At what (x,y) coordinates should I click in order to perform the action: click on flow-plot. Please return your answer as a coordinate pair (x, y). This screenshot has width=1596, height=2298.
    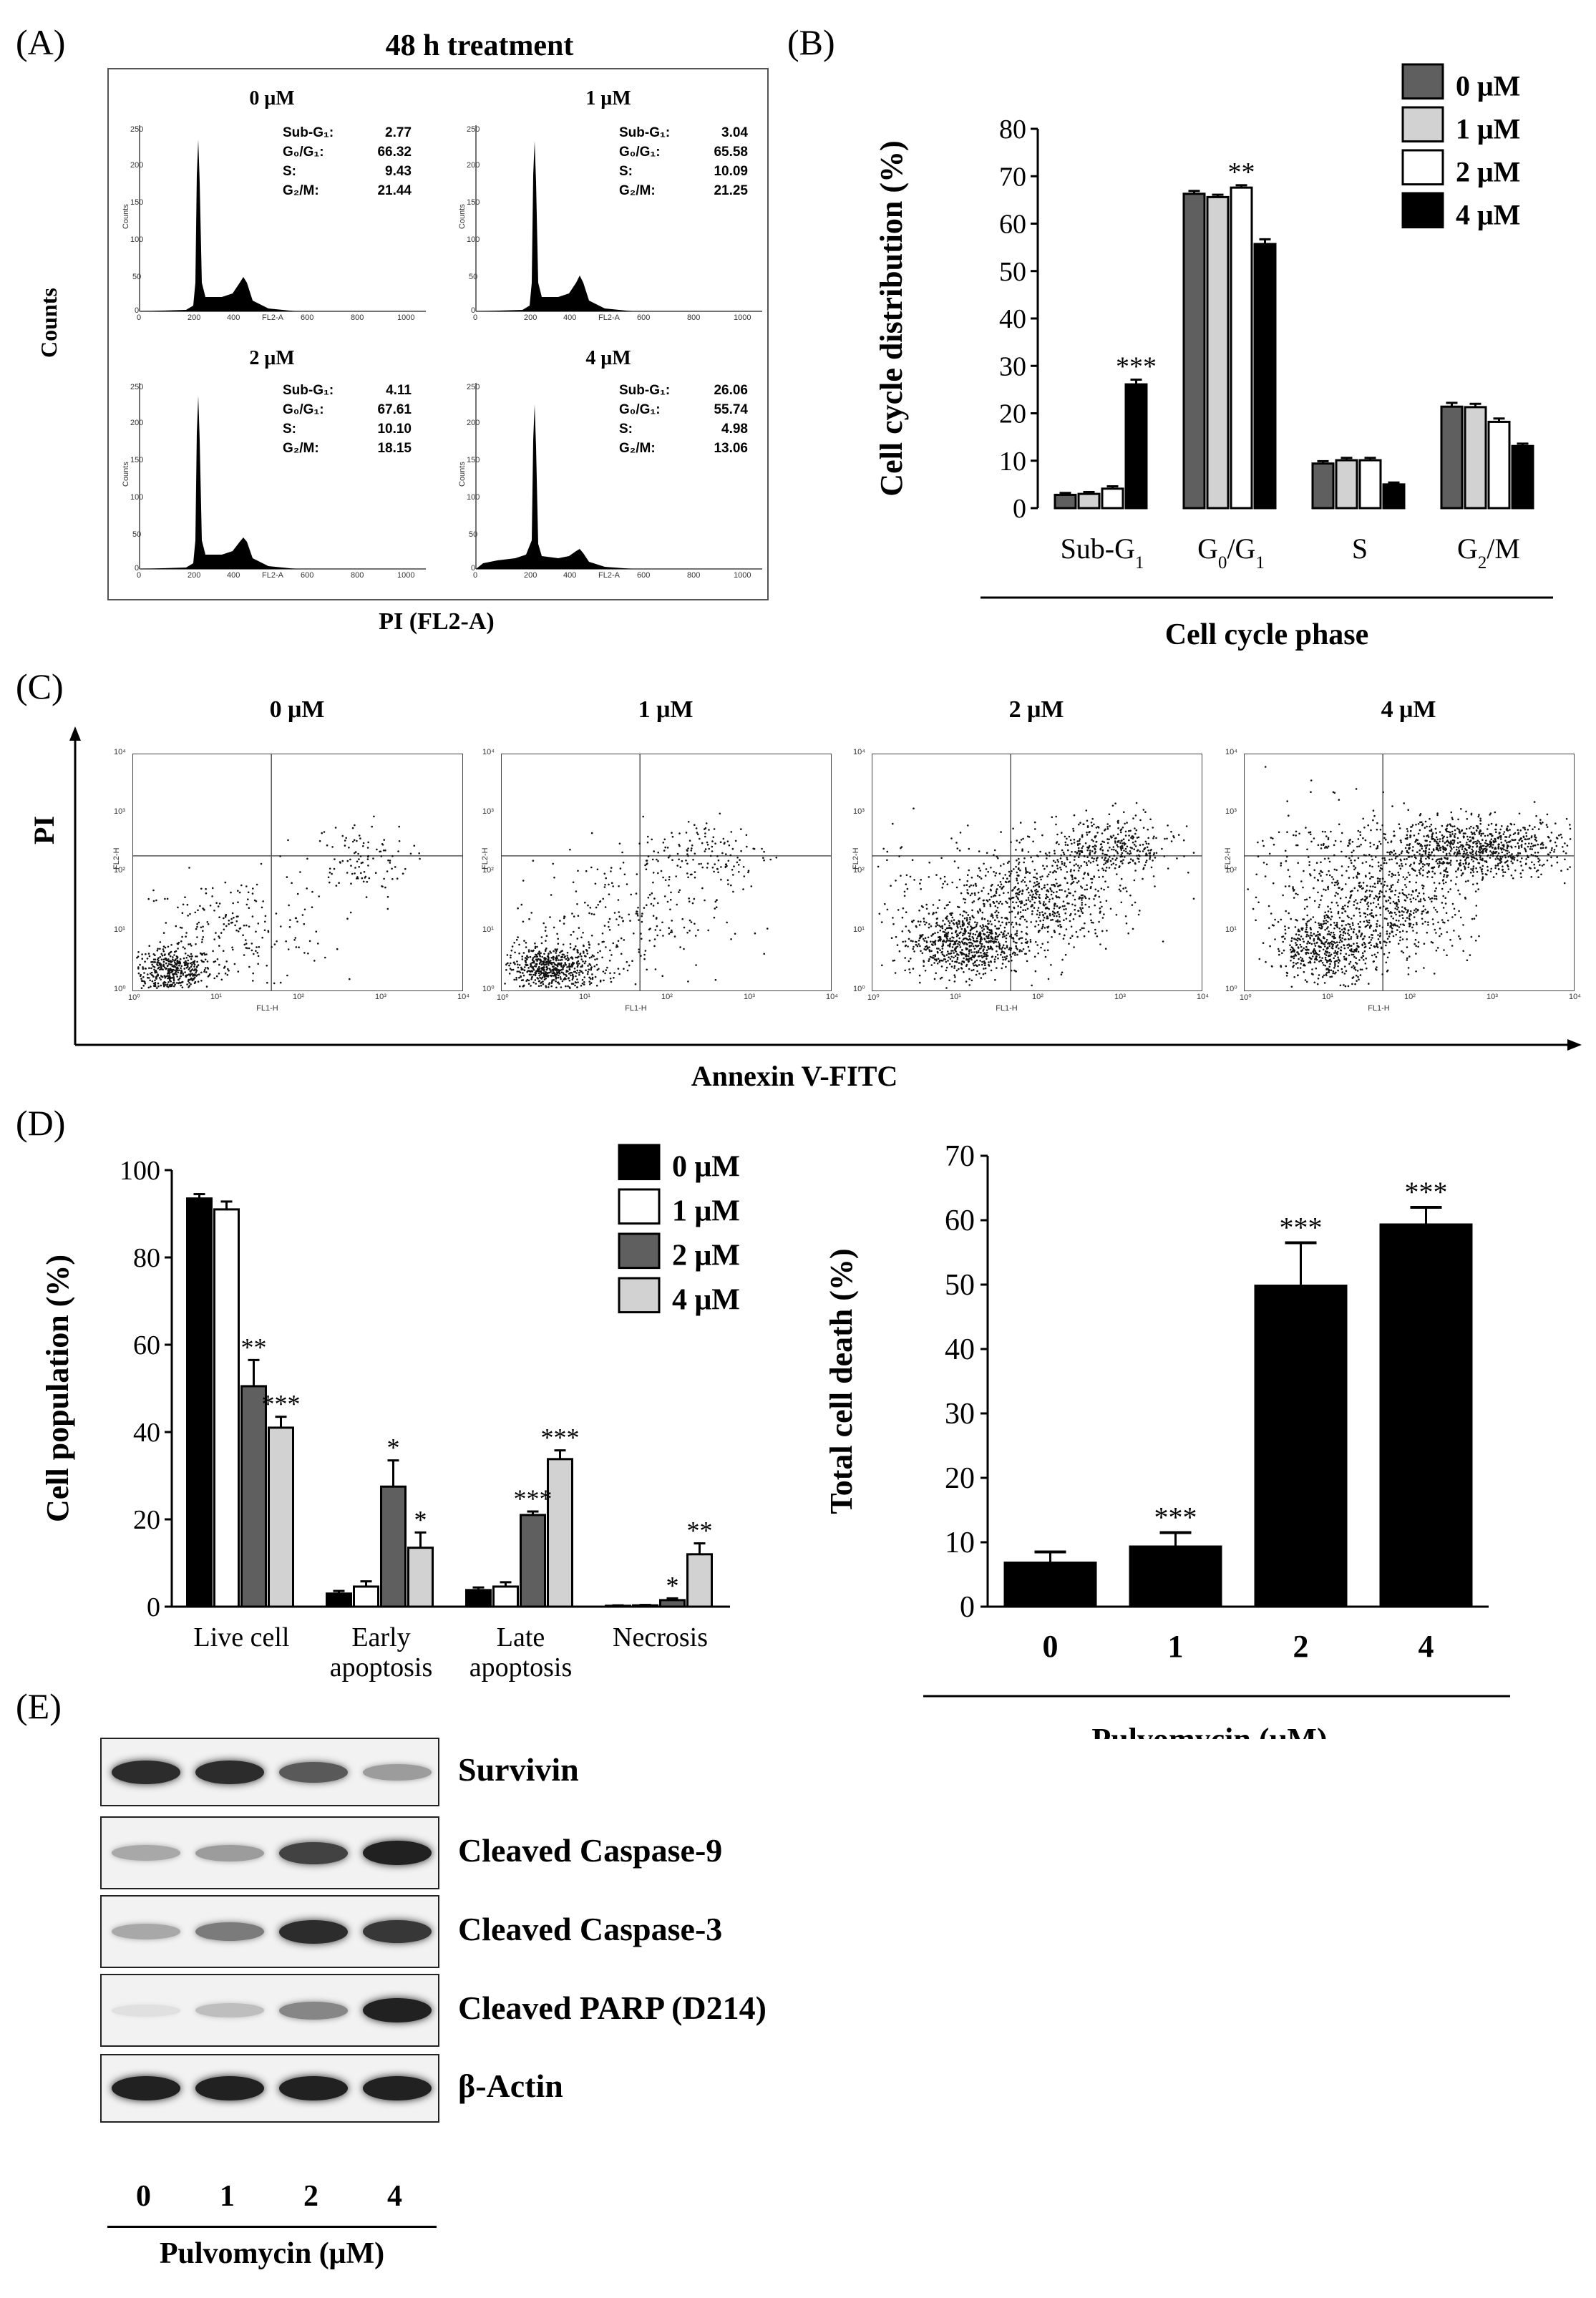
    Looking at the image, I should click on (1037, 873).